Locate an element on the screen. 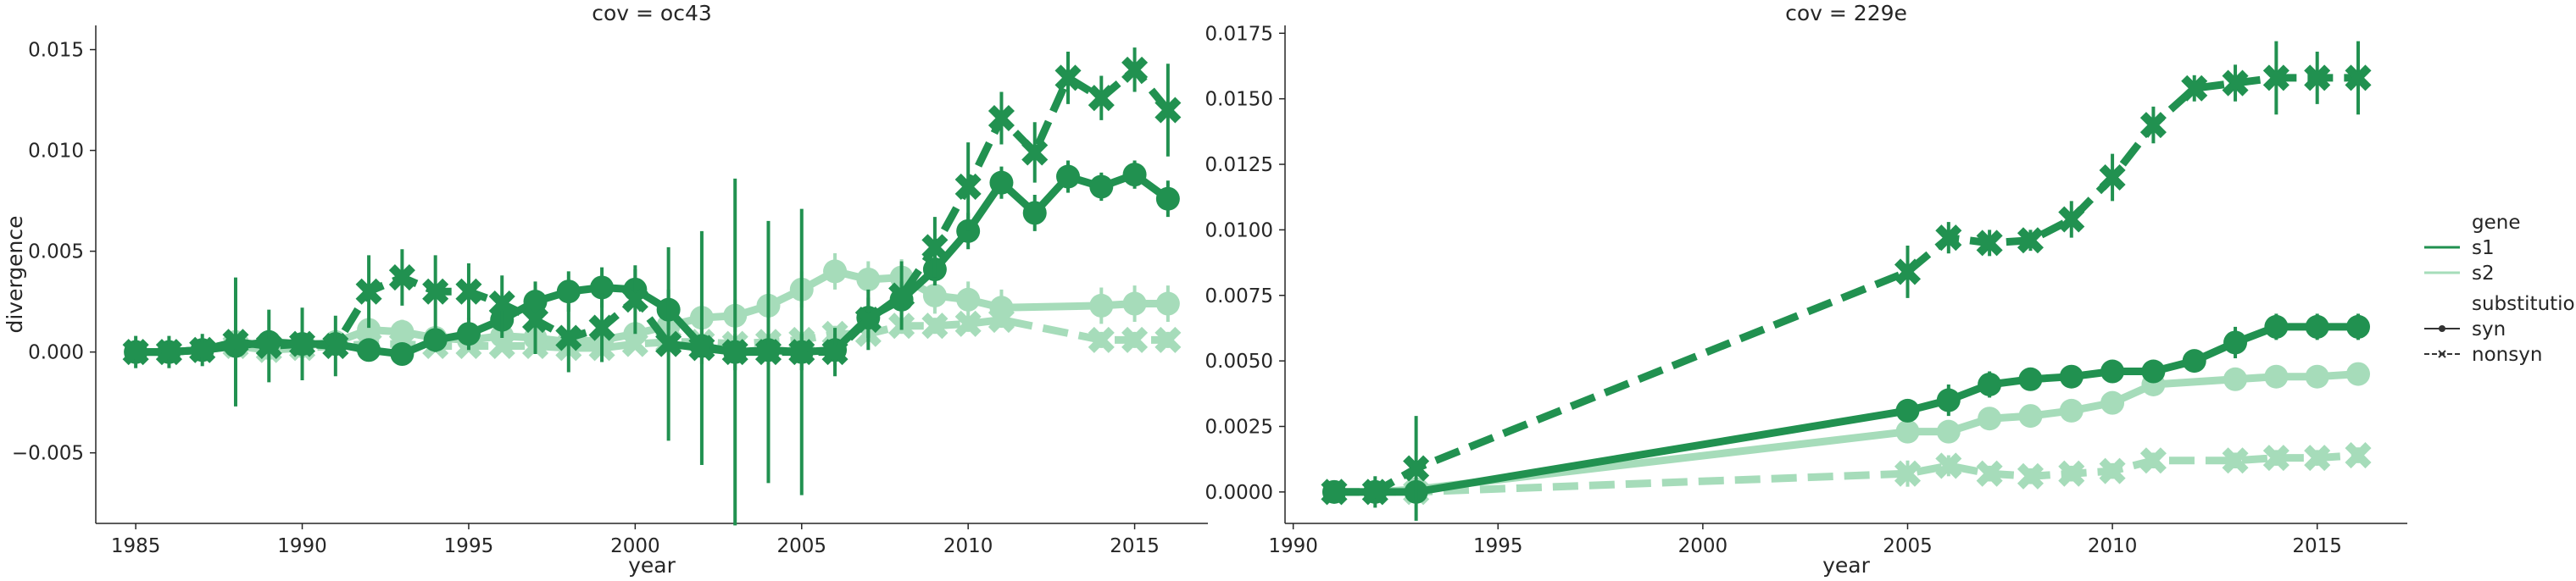 This screenshot has height=581, width=2576. series-s1-syn is located at coordinates (652, 265).